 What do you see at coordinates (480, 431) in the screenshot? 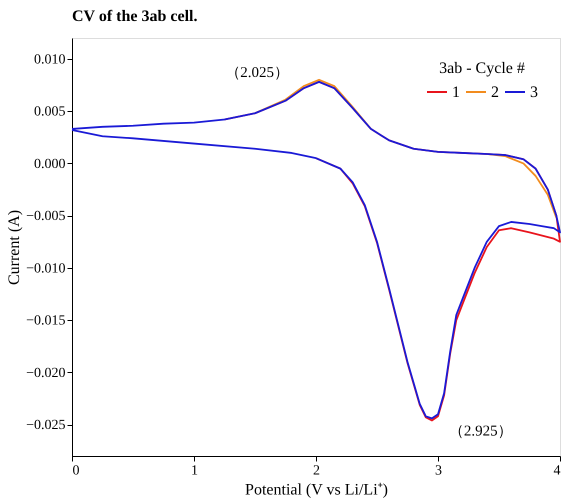
I see `annotation: （2.925）` at bounding box center [480, 431].